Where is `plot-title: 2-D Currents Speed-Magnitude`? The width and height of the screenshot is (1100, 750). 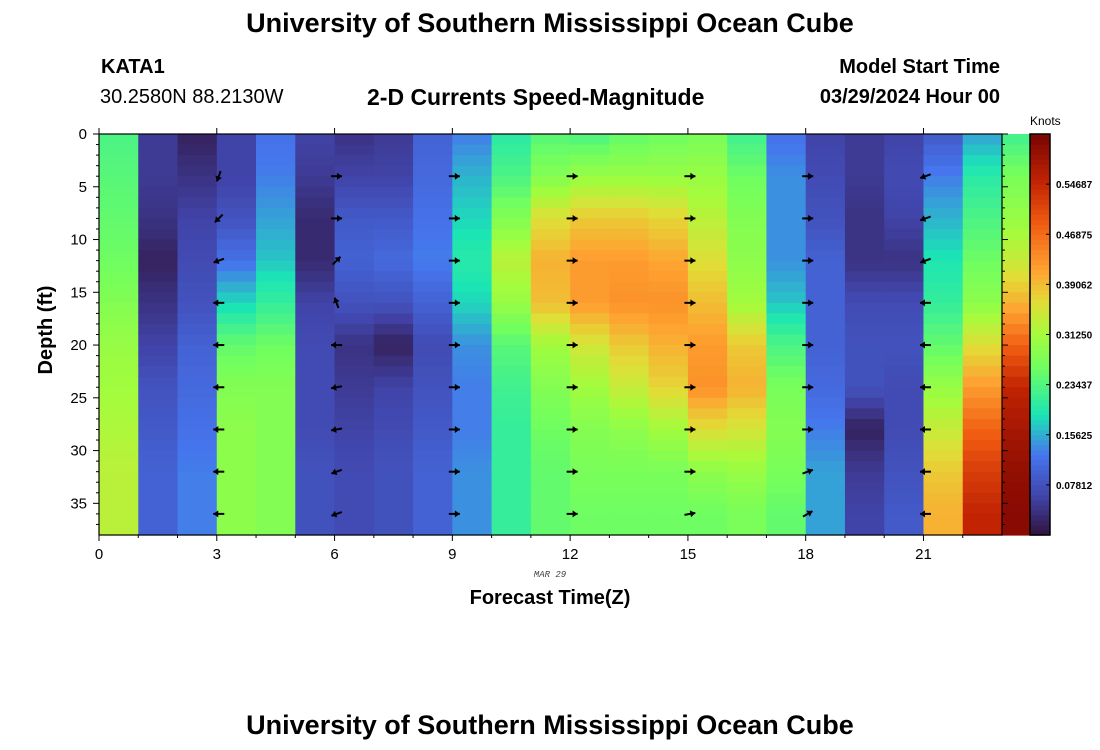 plot-title: 2-D Currents Speed-Magnitude is located at coordinates (536, 97).